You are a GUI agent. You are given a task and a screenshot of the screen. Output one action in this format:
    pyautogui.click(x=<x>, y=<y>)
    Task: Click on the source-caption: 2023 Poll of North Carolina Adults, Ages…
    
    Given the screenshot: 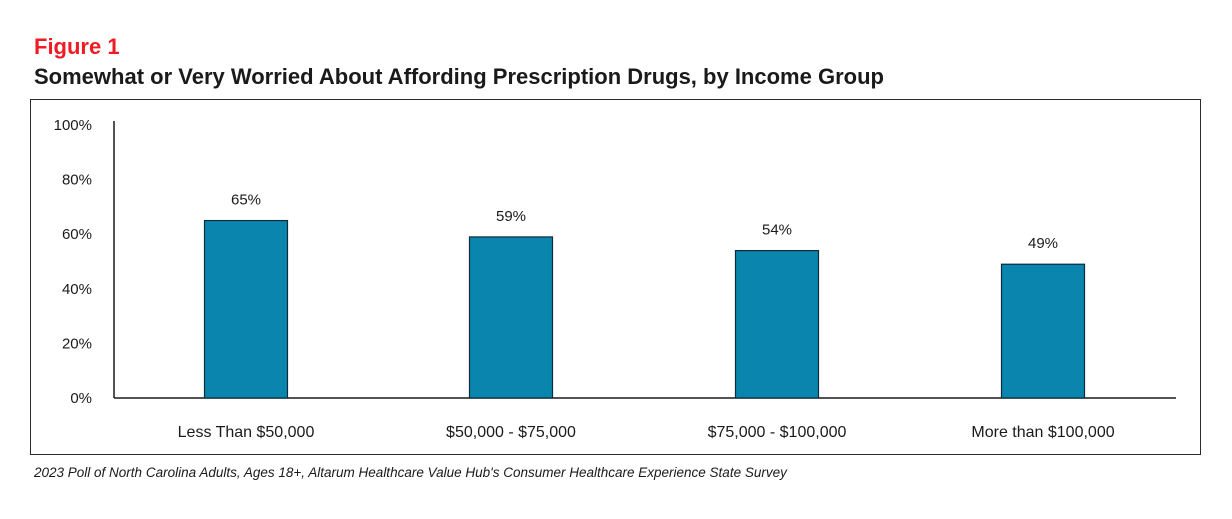 What is the action you would take?
    pyautogui.click(x=410, y=472)
    